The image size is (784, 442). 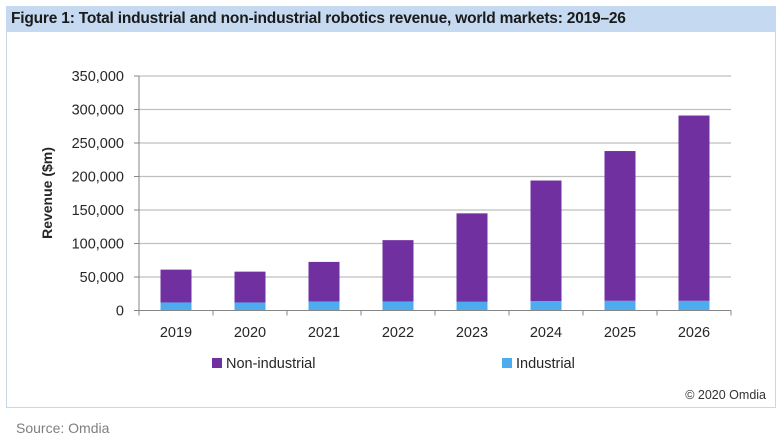 I want to click on y-tick-label: 0, so click(x=120, y=312).